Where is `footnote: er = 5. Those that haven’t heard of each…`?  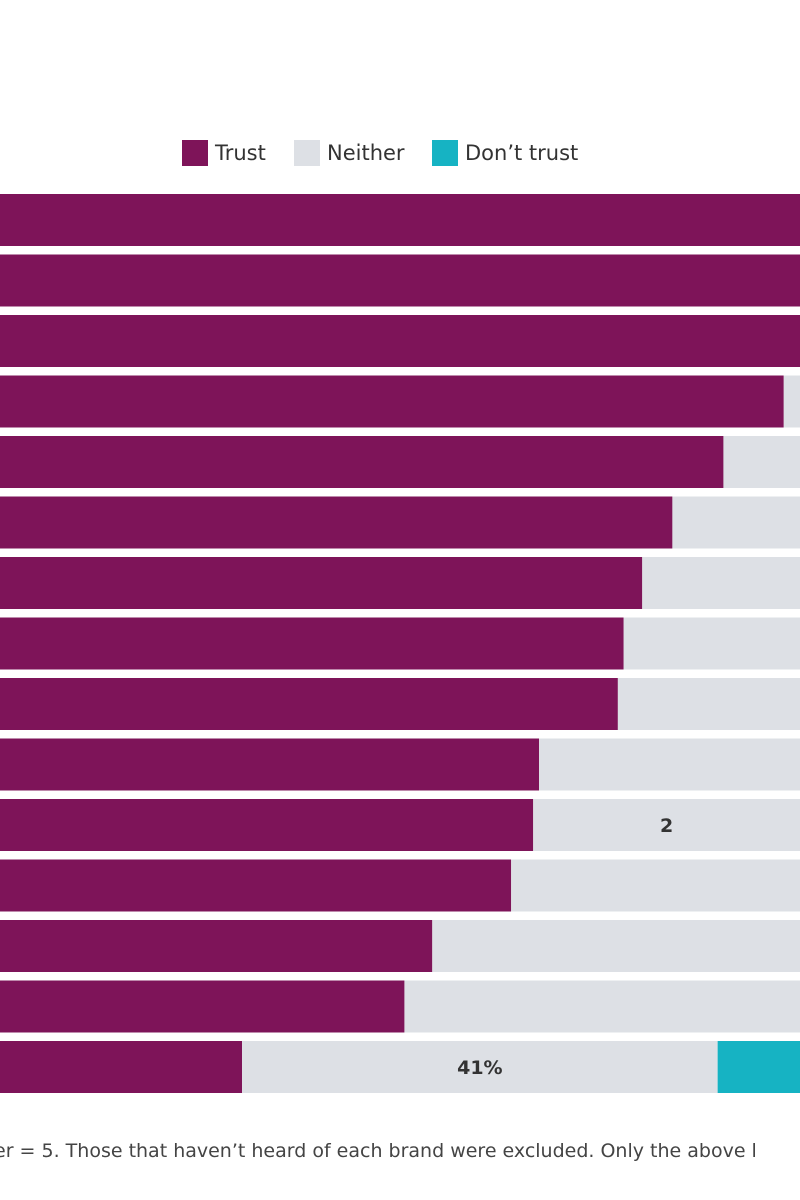
footnote: er = 5. Those that haven’t heard of each… is located at coordinates (378, 1151).